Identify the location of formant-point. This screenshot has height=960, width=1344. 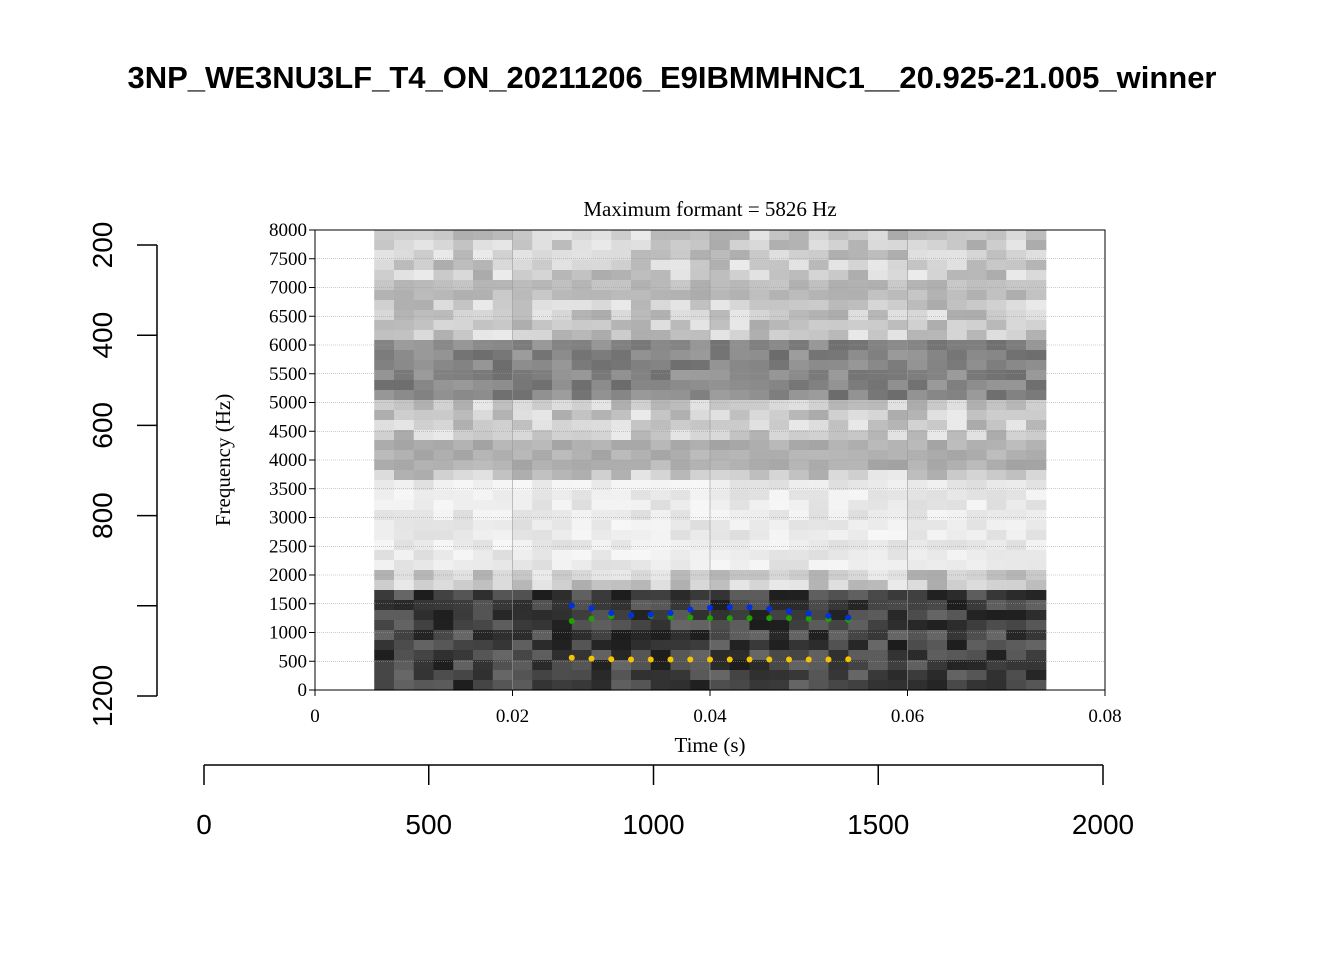
(828, 659).